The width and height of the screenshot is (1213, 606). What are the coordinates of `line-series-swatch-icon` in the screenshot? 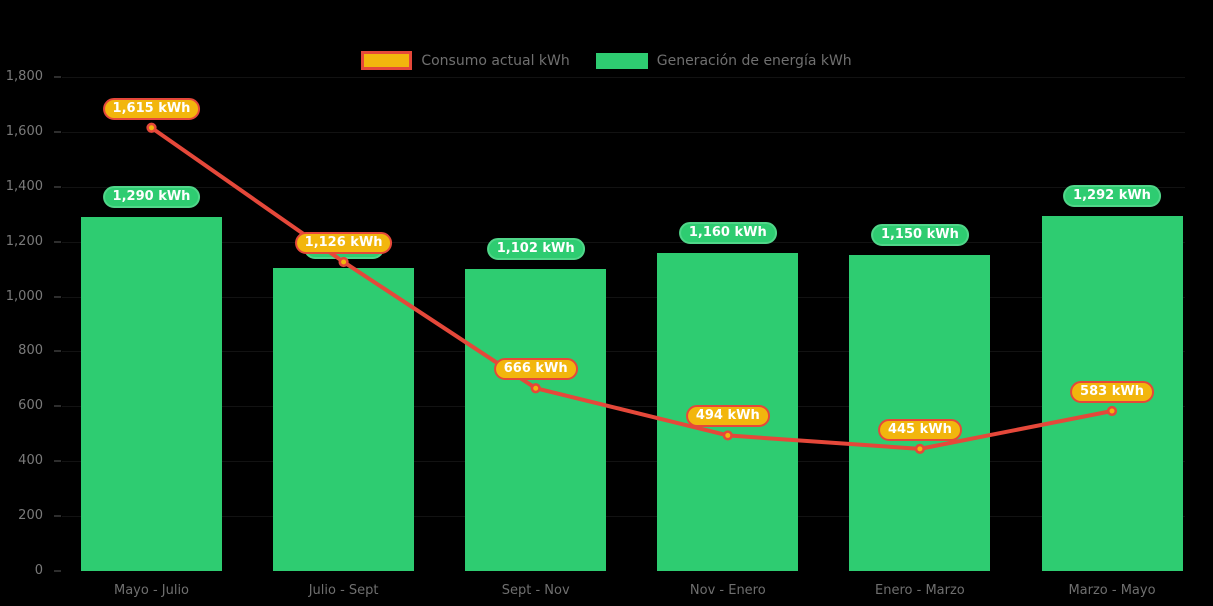 It's located at (387, 60).